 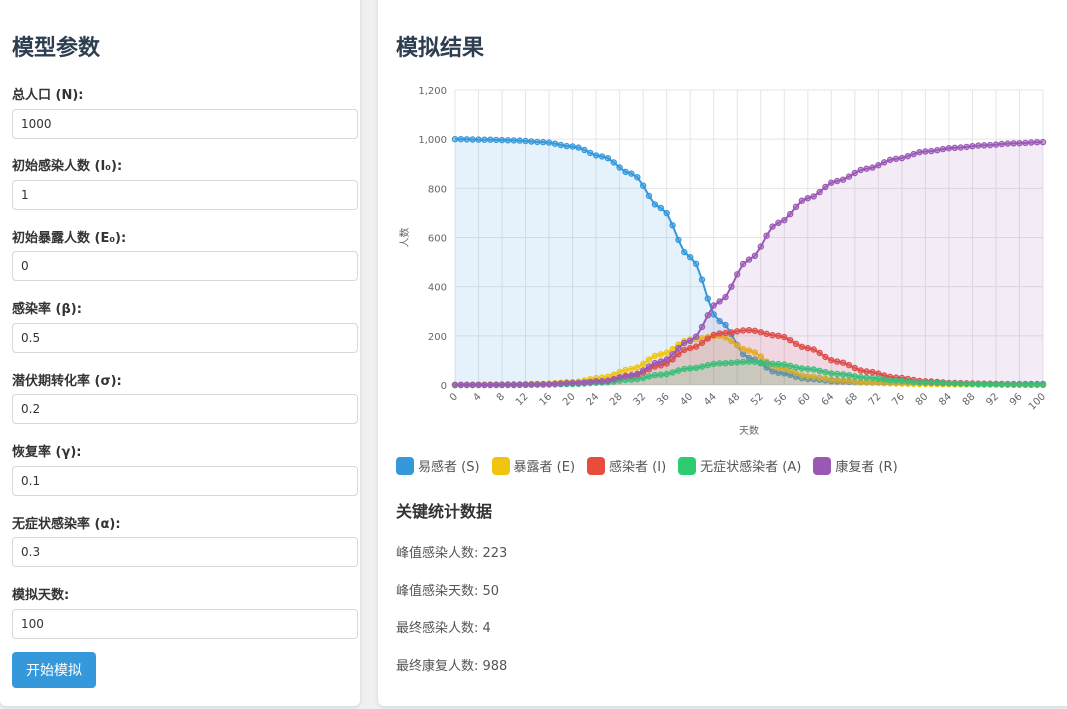 I want to click on series-area, so click(x=749, y=373).